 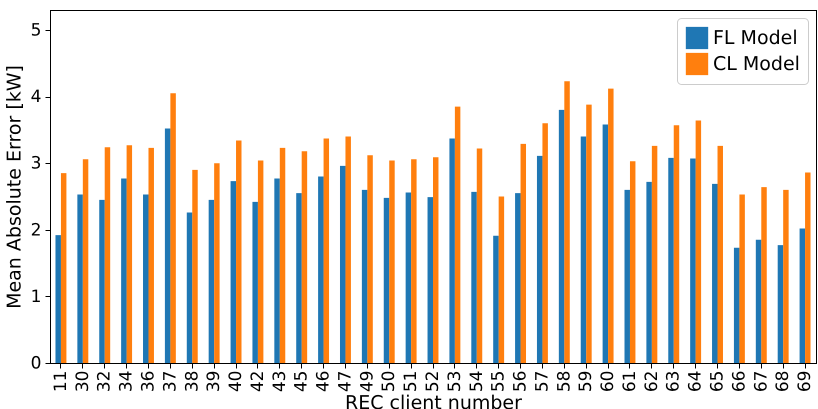 I want to click on y-tick-label: 4, so click(x=36, y=97).